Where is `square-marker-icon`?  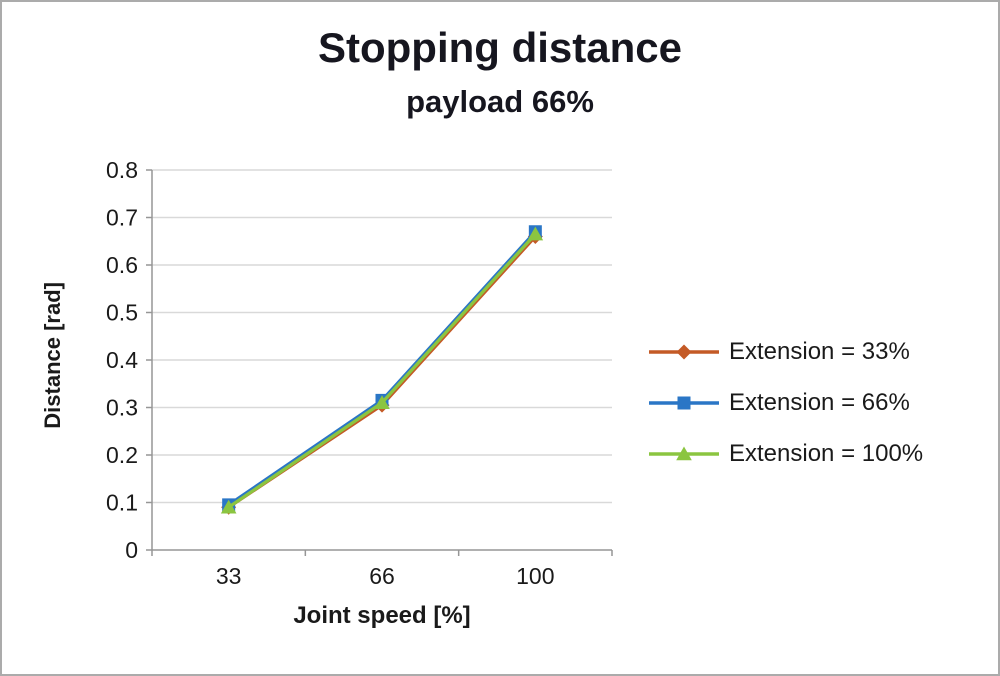
square-marker-icon is located at coordinates (684, 403).